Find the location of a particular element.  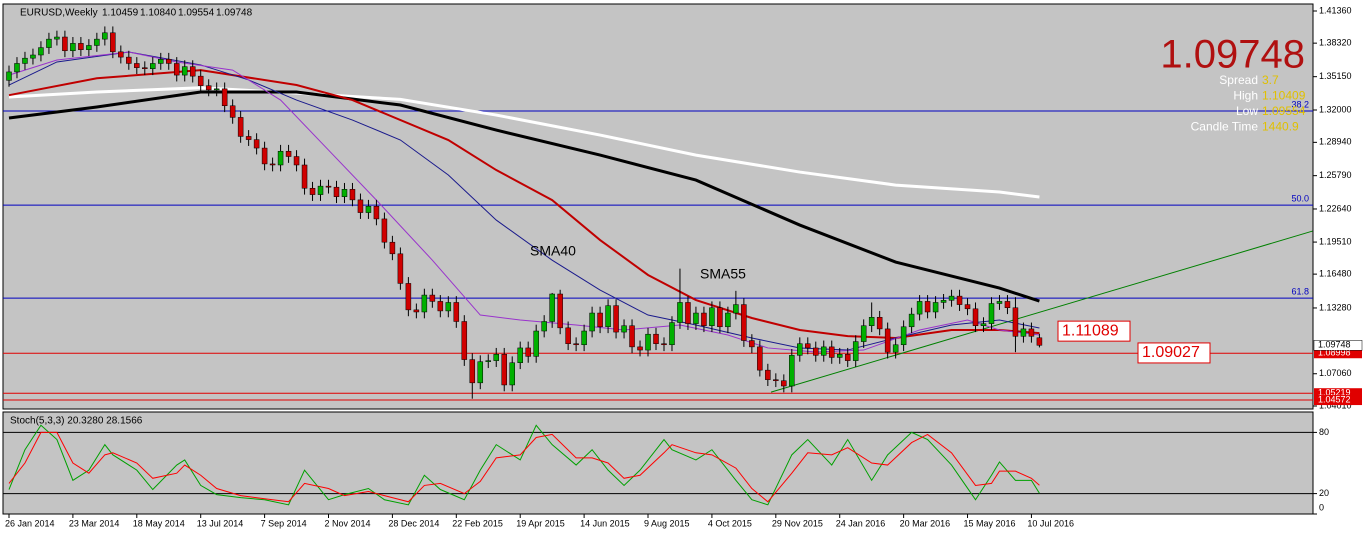

y-tick-label: 1.41360 is located at coordinates (1335, 10).